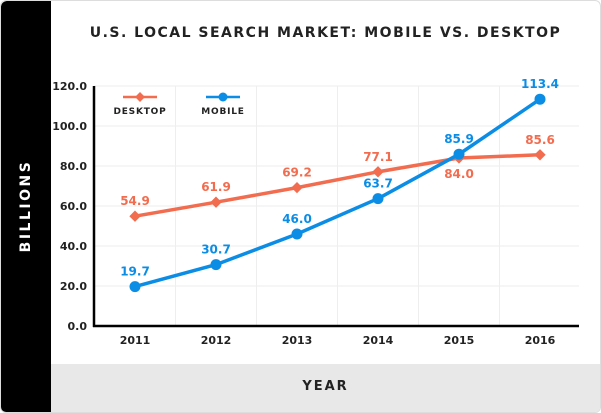 Image resolution: width=601 pixels, height=413 pixels. What do you see at coordinates (73, 206) in the screenshot?
I see `y-tick-label: 60.0` at bounding box center [73, 206].